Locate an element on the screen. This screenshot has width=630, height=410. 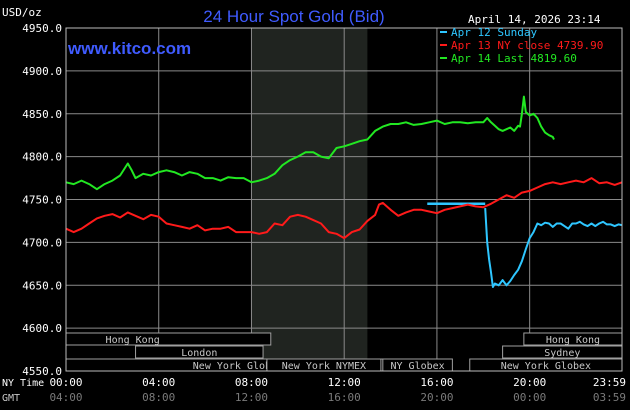
watermark-url: www.kitco.com is located at coordinates (129, 48).